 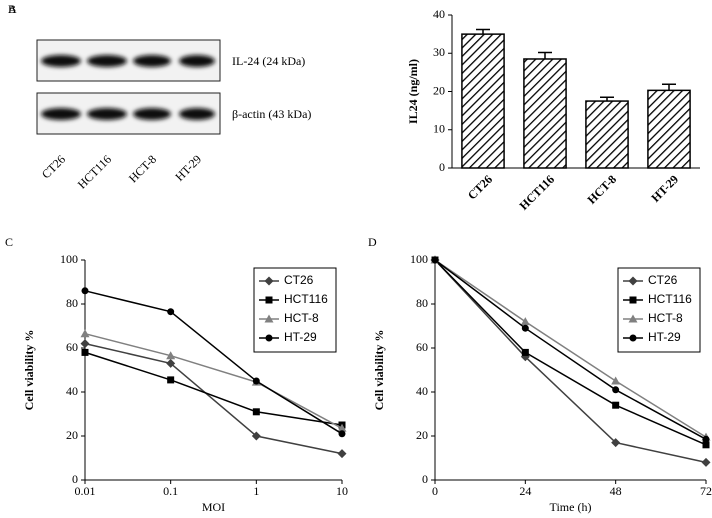 What do you see at coordinates (435, 491) in the screenshot?
I see `x-tick-label: 0` at bounding box center [435, 491].